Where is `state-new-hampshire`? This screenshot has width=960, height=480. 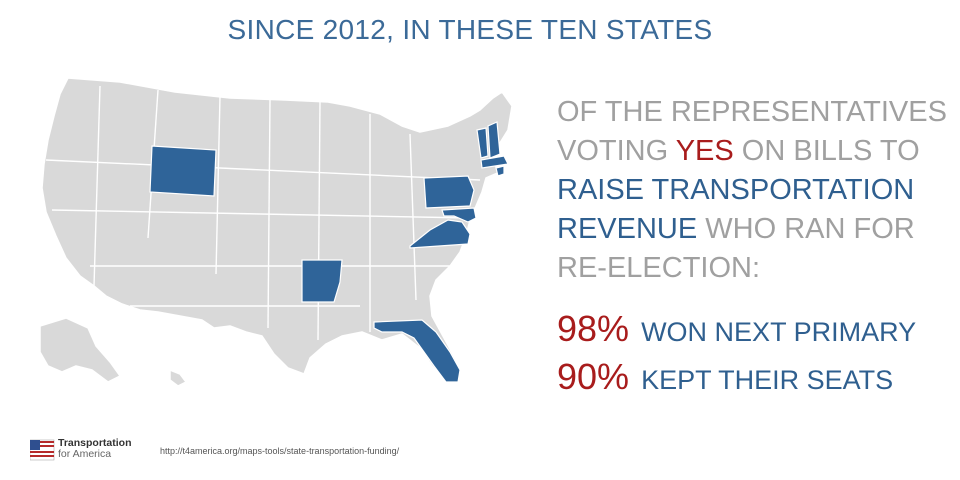
state-new-hampshire is located at coordinates (494, 140).